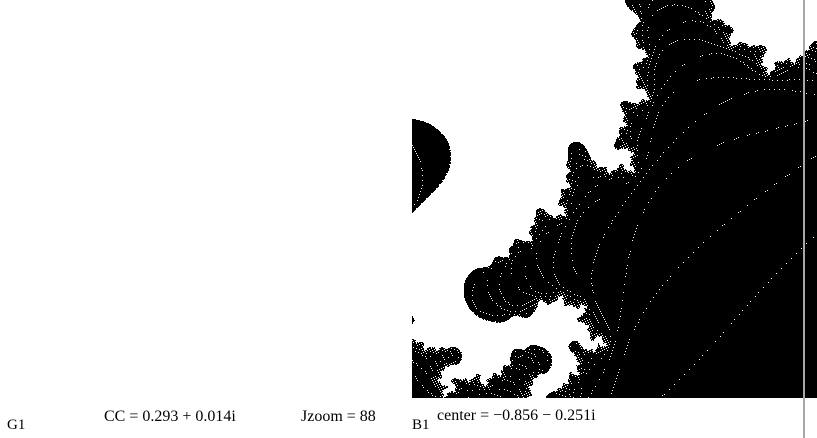 The width and height of the screenshot is (817, 438). Describe the element at coordinates (516, 415) in the screenshot. I see `center-parameter-label: center = −0.856 − 0.251i` at that location.